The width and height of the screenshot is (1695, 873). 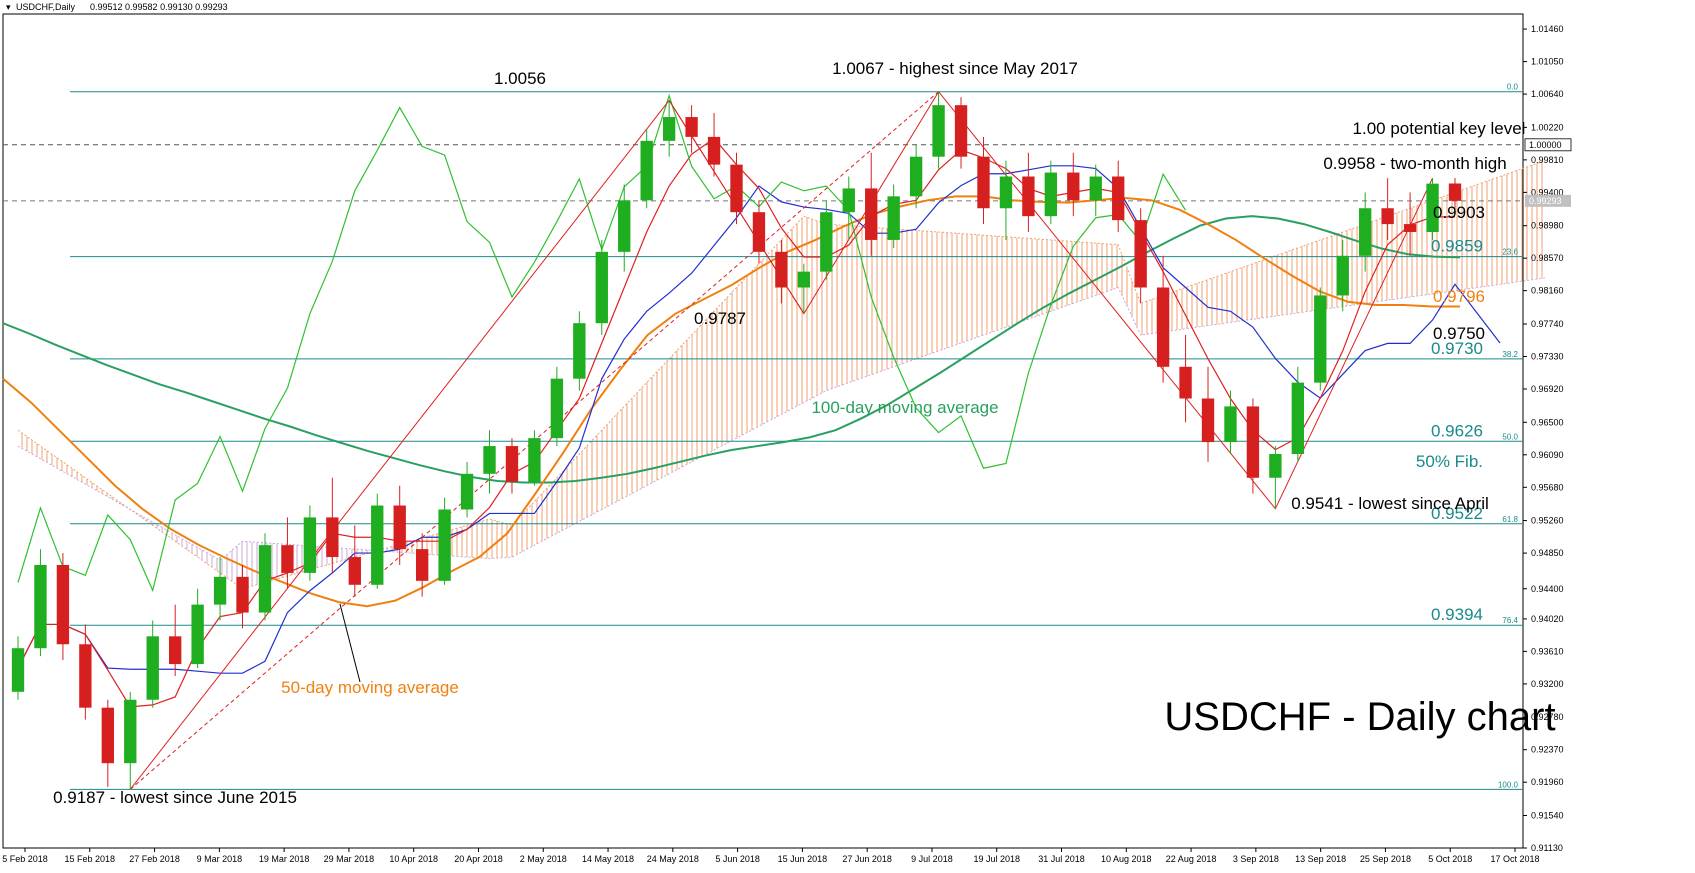 What do you see at coordinates (867, 859) in the screenshot?
I see `x-tick-label: 27 Jun 2018` at bounding box center [867, 859].